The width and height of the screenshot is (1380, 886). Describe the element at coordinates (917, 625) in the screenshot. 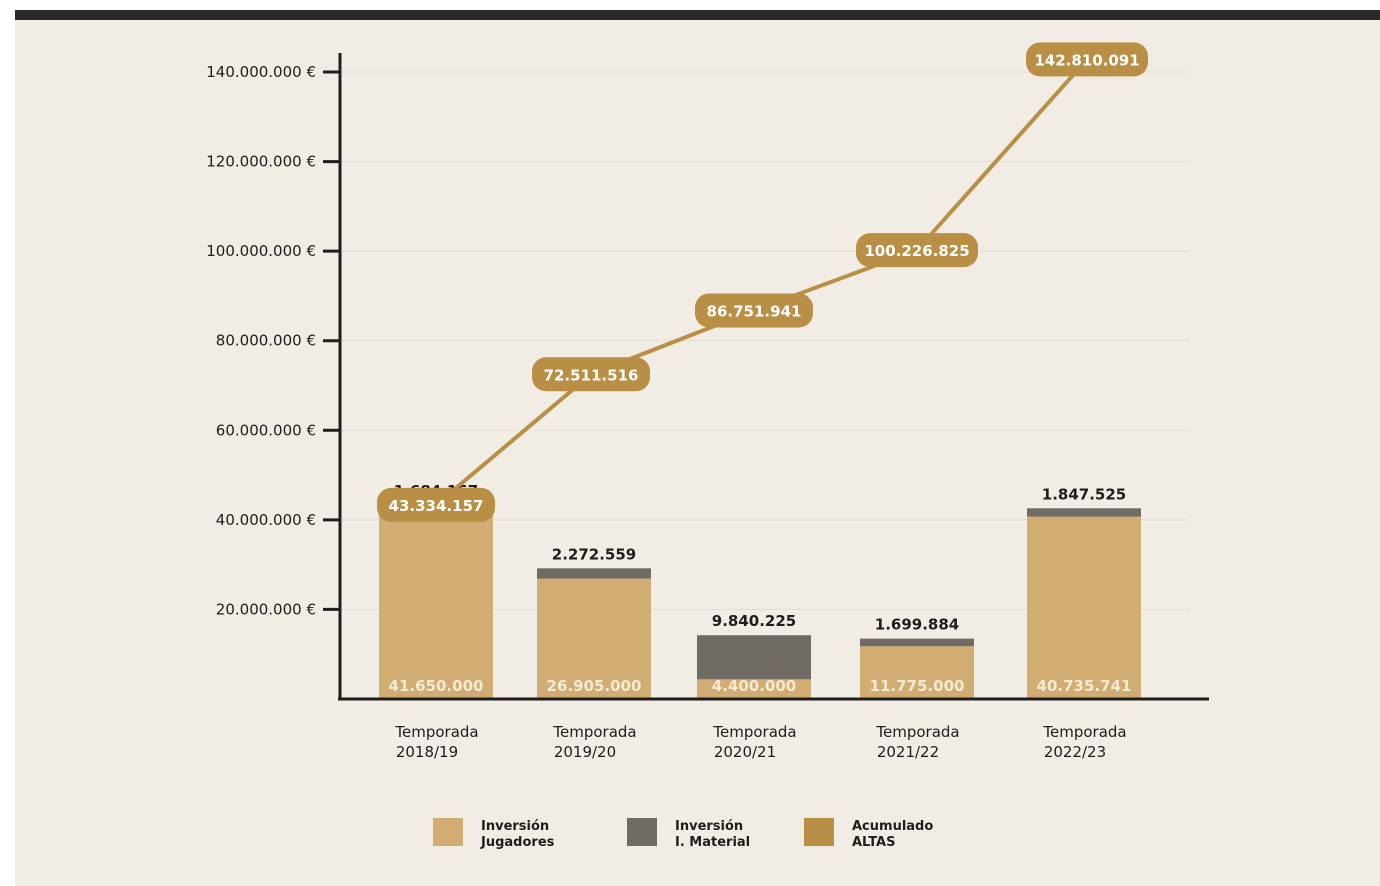

I see `material-value-label: 1.699.884` at that location.